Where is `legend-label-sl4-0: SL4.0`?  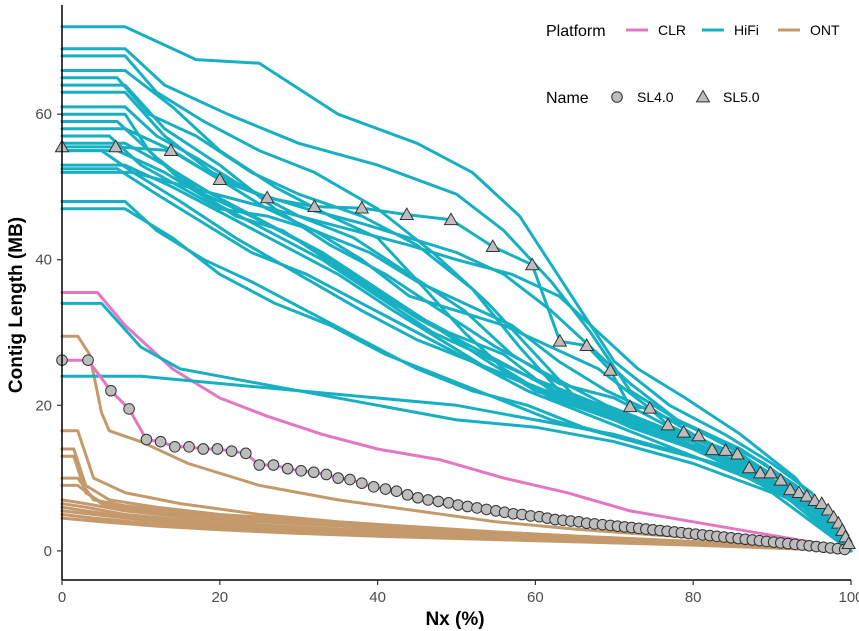 legend-label-sl4-0: SL4.0 is located at coordinates (655, 97).